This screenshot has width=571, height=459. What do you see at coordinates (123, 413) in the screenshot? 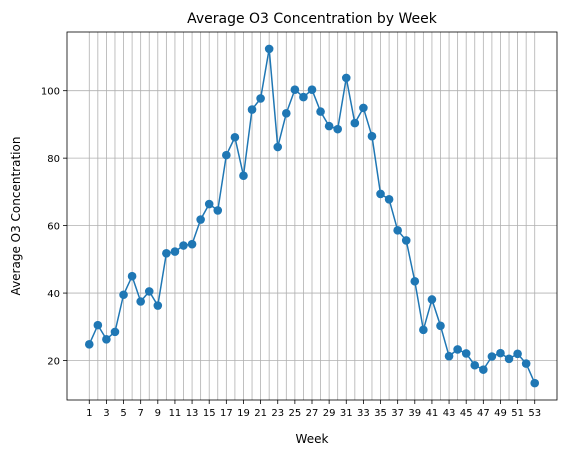
I see `x-tick-label: 5` at bounding box center [123, 413].